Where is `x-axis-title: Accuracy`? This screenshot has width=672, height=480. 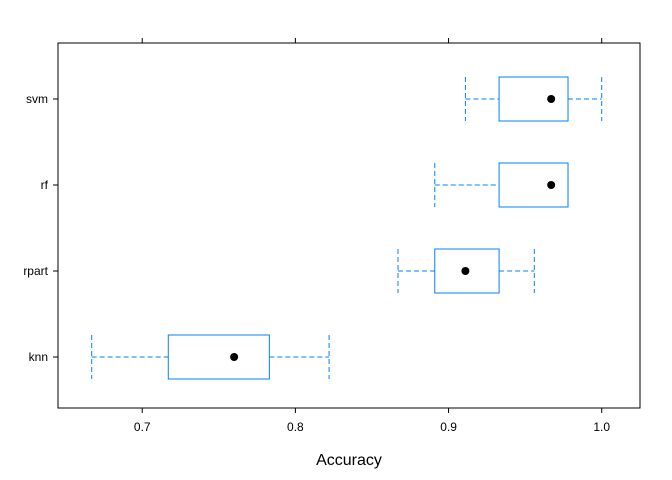 x-axis-title: Accuracy is located at coordinates (349, 460).